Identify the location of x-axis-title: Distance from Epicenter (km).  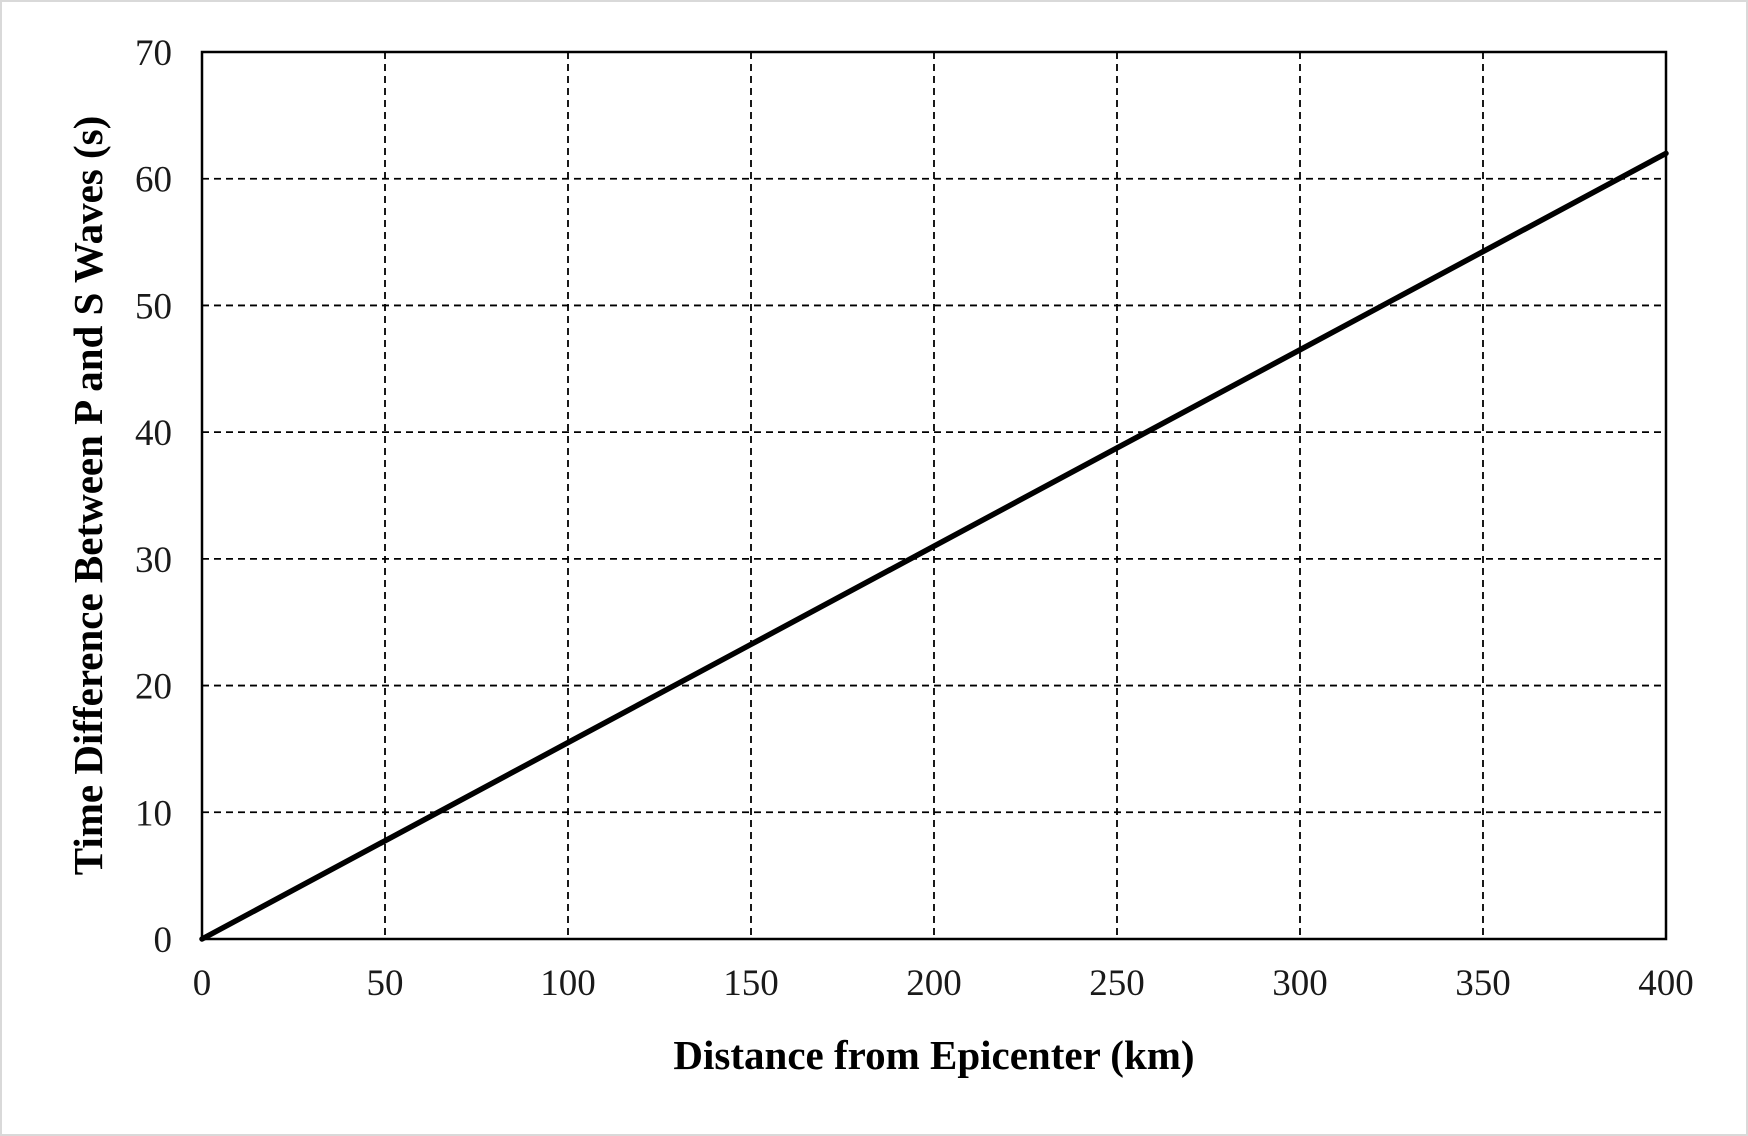
(933, 1055).